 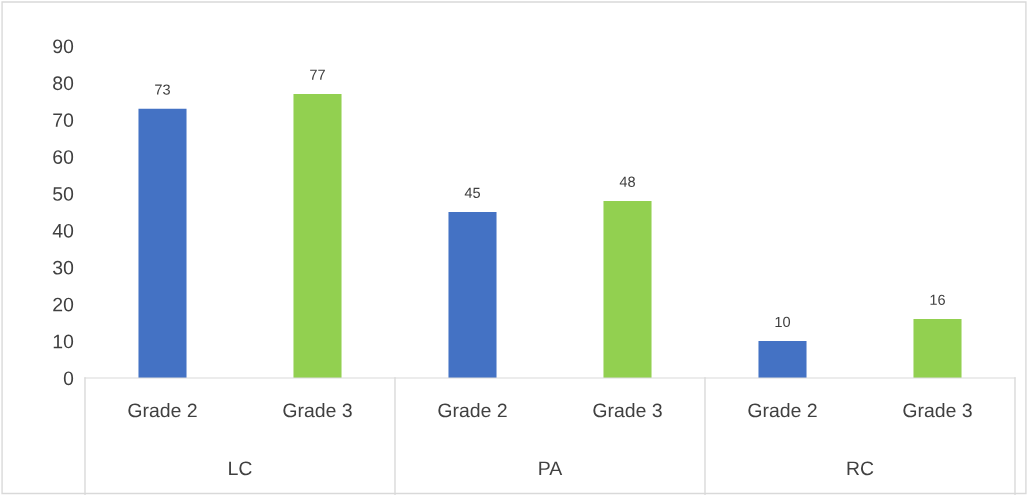 What do you see at coordinates (63, 304) in the screenshot?
I see `y-tick-label: 20` at bounding box center [63, 304].